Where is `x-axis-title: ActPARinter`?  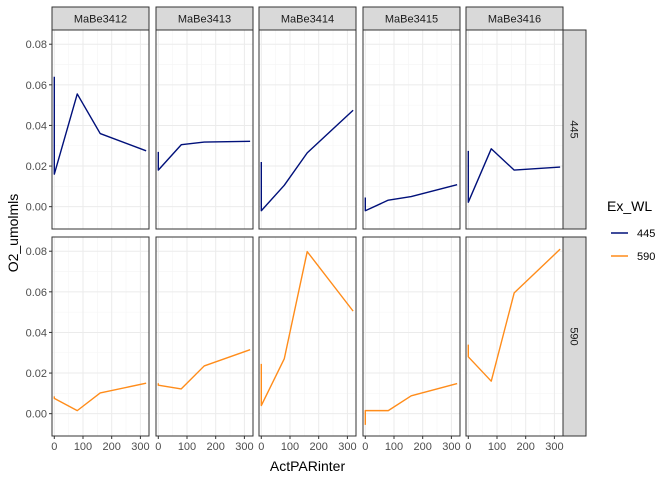 x-axis-title: ActPARinter is located at coordinates (308, 466).